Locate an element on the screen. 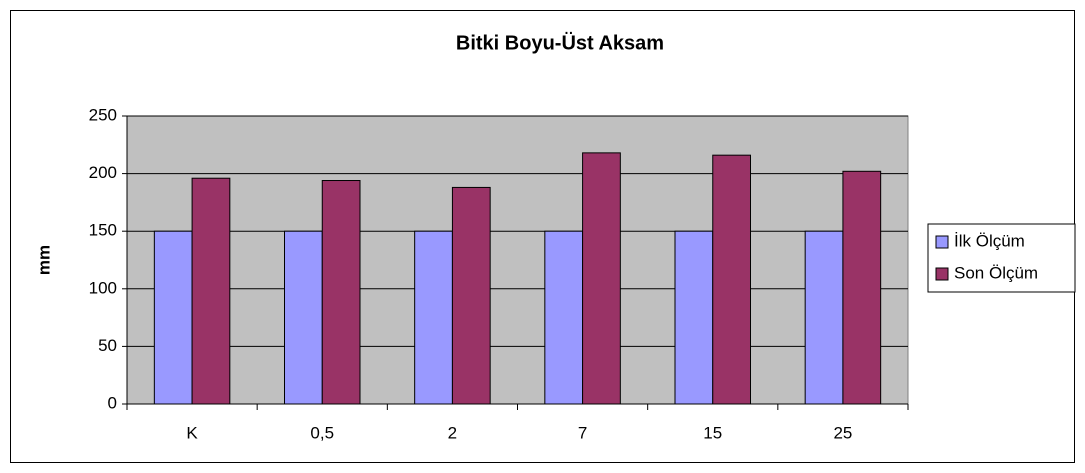 Image resolution: width=1085 pixels, height=473 pixels. y-tick-label: 0 is located at coordinates (112, 402).